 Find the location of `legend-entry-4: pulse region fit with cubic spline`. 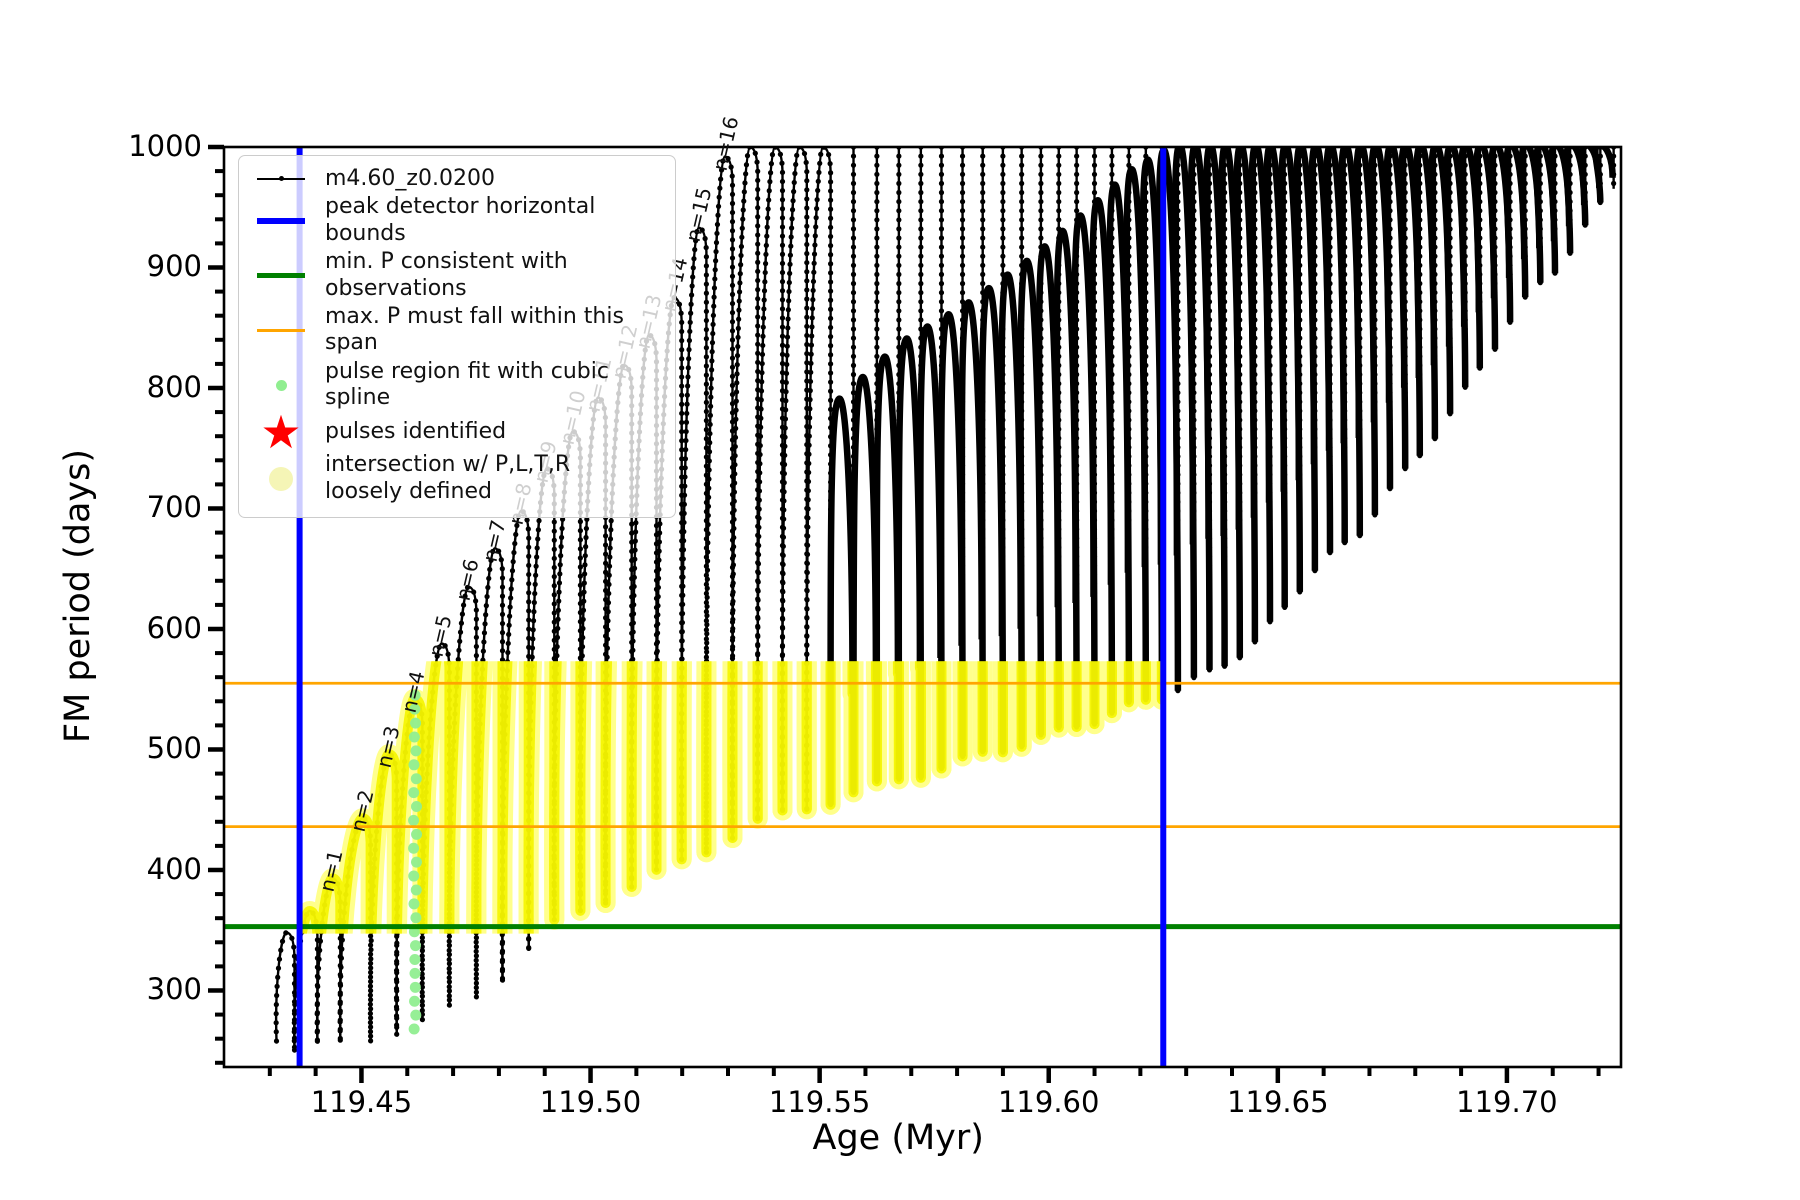

legend-entry-4: pulse region fit with cubic spline is located at coordinates (455, 385).